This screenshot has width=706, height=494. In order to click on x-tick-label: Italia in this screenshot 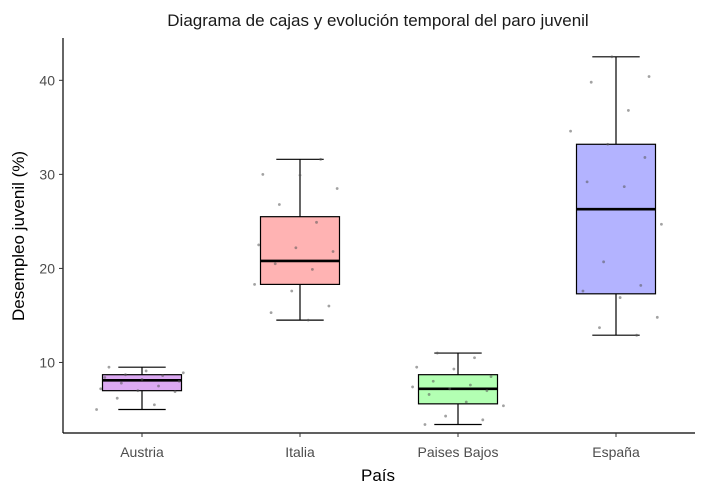, I will do `click(300, 452)`.